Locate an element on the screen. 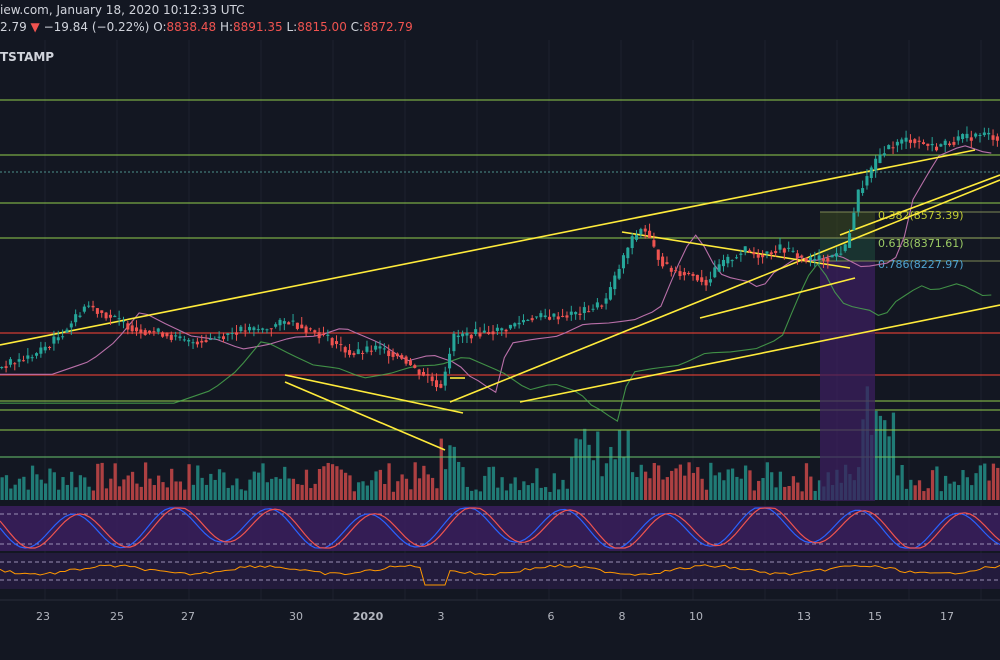 This screenshot has height=660, width=1000. oscillators is located at coordinates (500, 547).